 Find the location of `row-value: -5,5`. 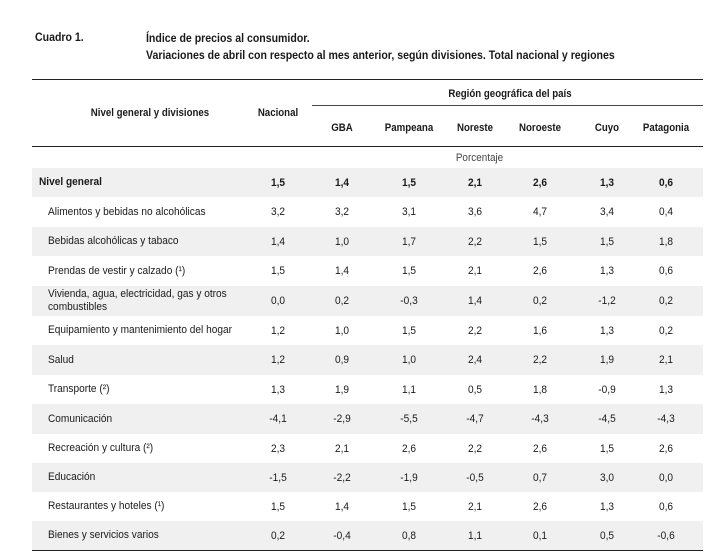

row-value: -5,5 is located at coordinates (409, 419).